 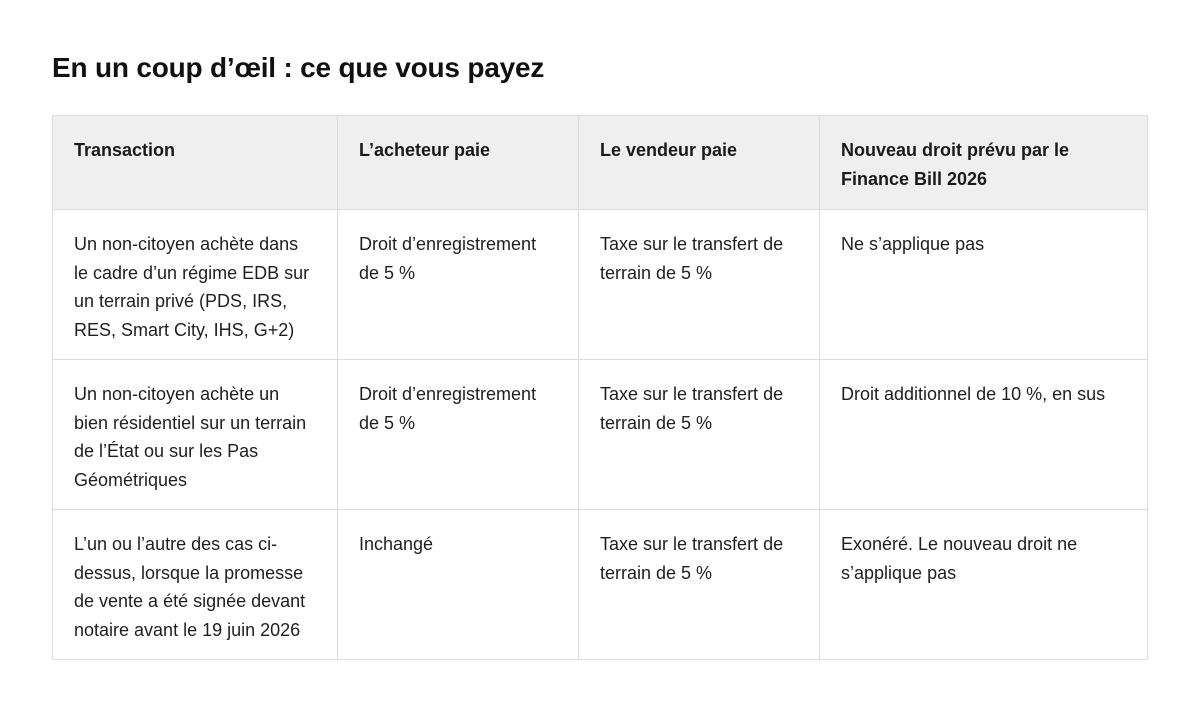 What do you see at coordinates (699, 162) in the screenshot?
I see `header-seller-pays: Le vendeur paie` at bounding box center [699, 162].